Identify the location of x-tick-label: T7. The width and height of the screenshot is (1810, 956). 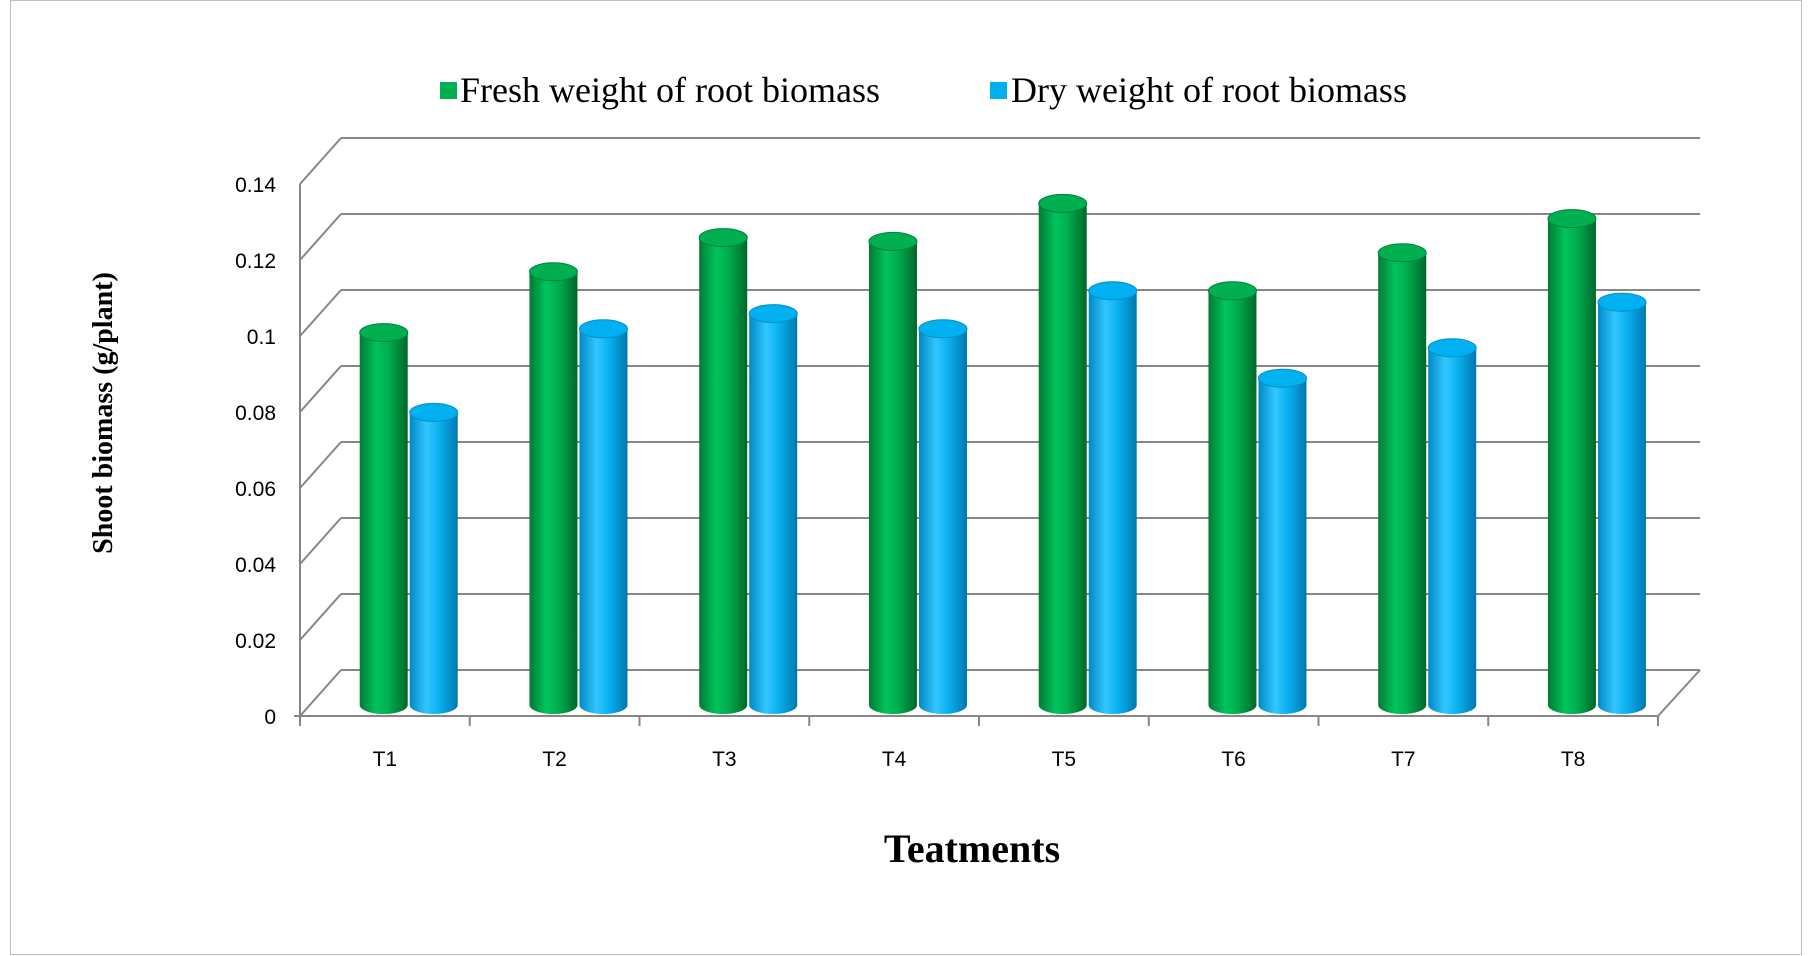
(1403, 759).